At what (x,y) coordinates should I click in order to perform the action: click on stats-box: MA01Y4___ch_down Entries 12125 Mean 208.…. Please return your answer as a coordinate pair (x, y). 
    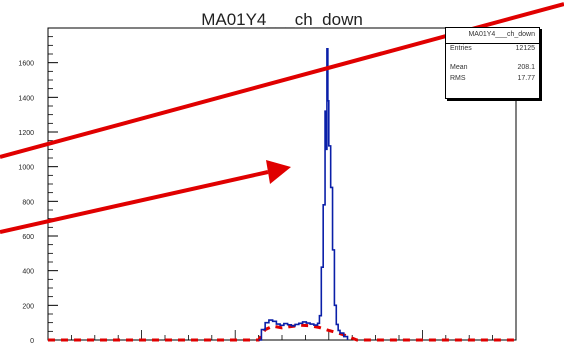
    Looking at the image, I should click on (492, 63).